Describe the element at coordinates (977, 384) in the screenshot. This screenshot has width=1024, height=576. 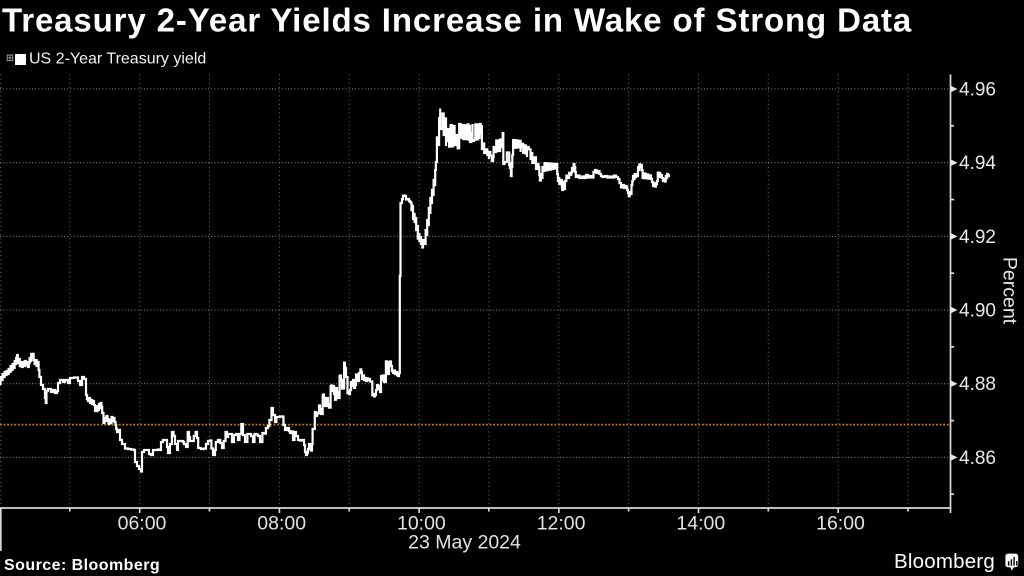
I see `svg-text: 4.88` at that location.